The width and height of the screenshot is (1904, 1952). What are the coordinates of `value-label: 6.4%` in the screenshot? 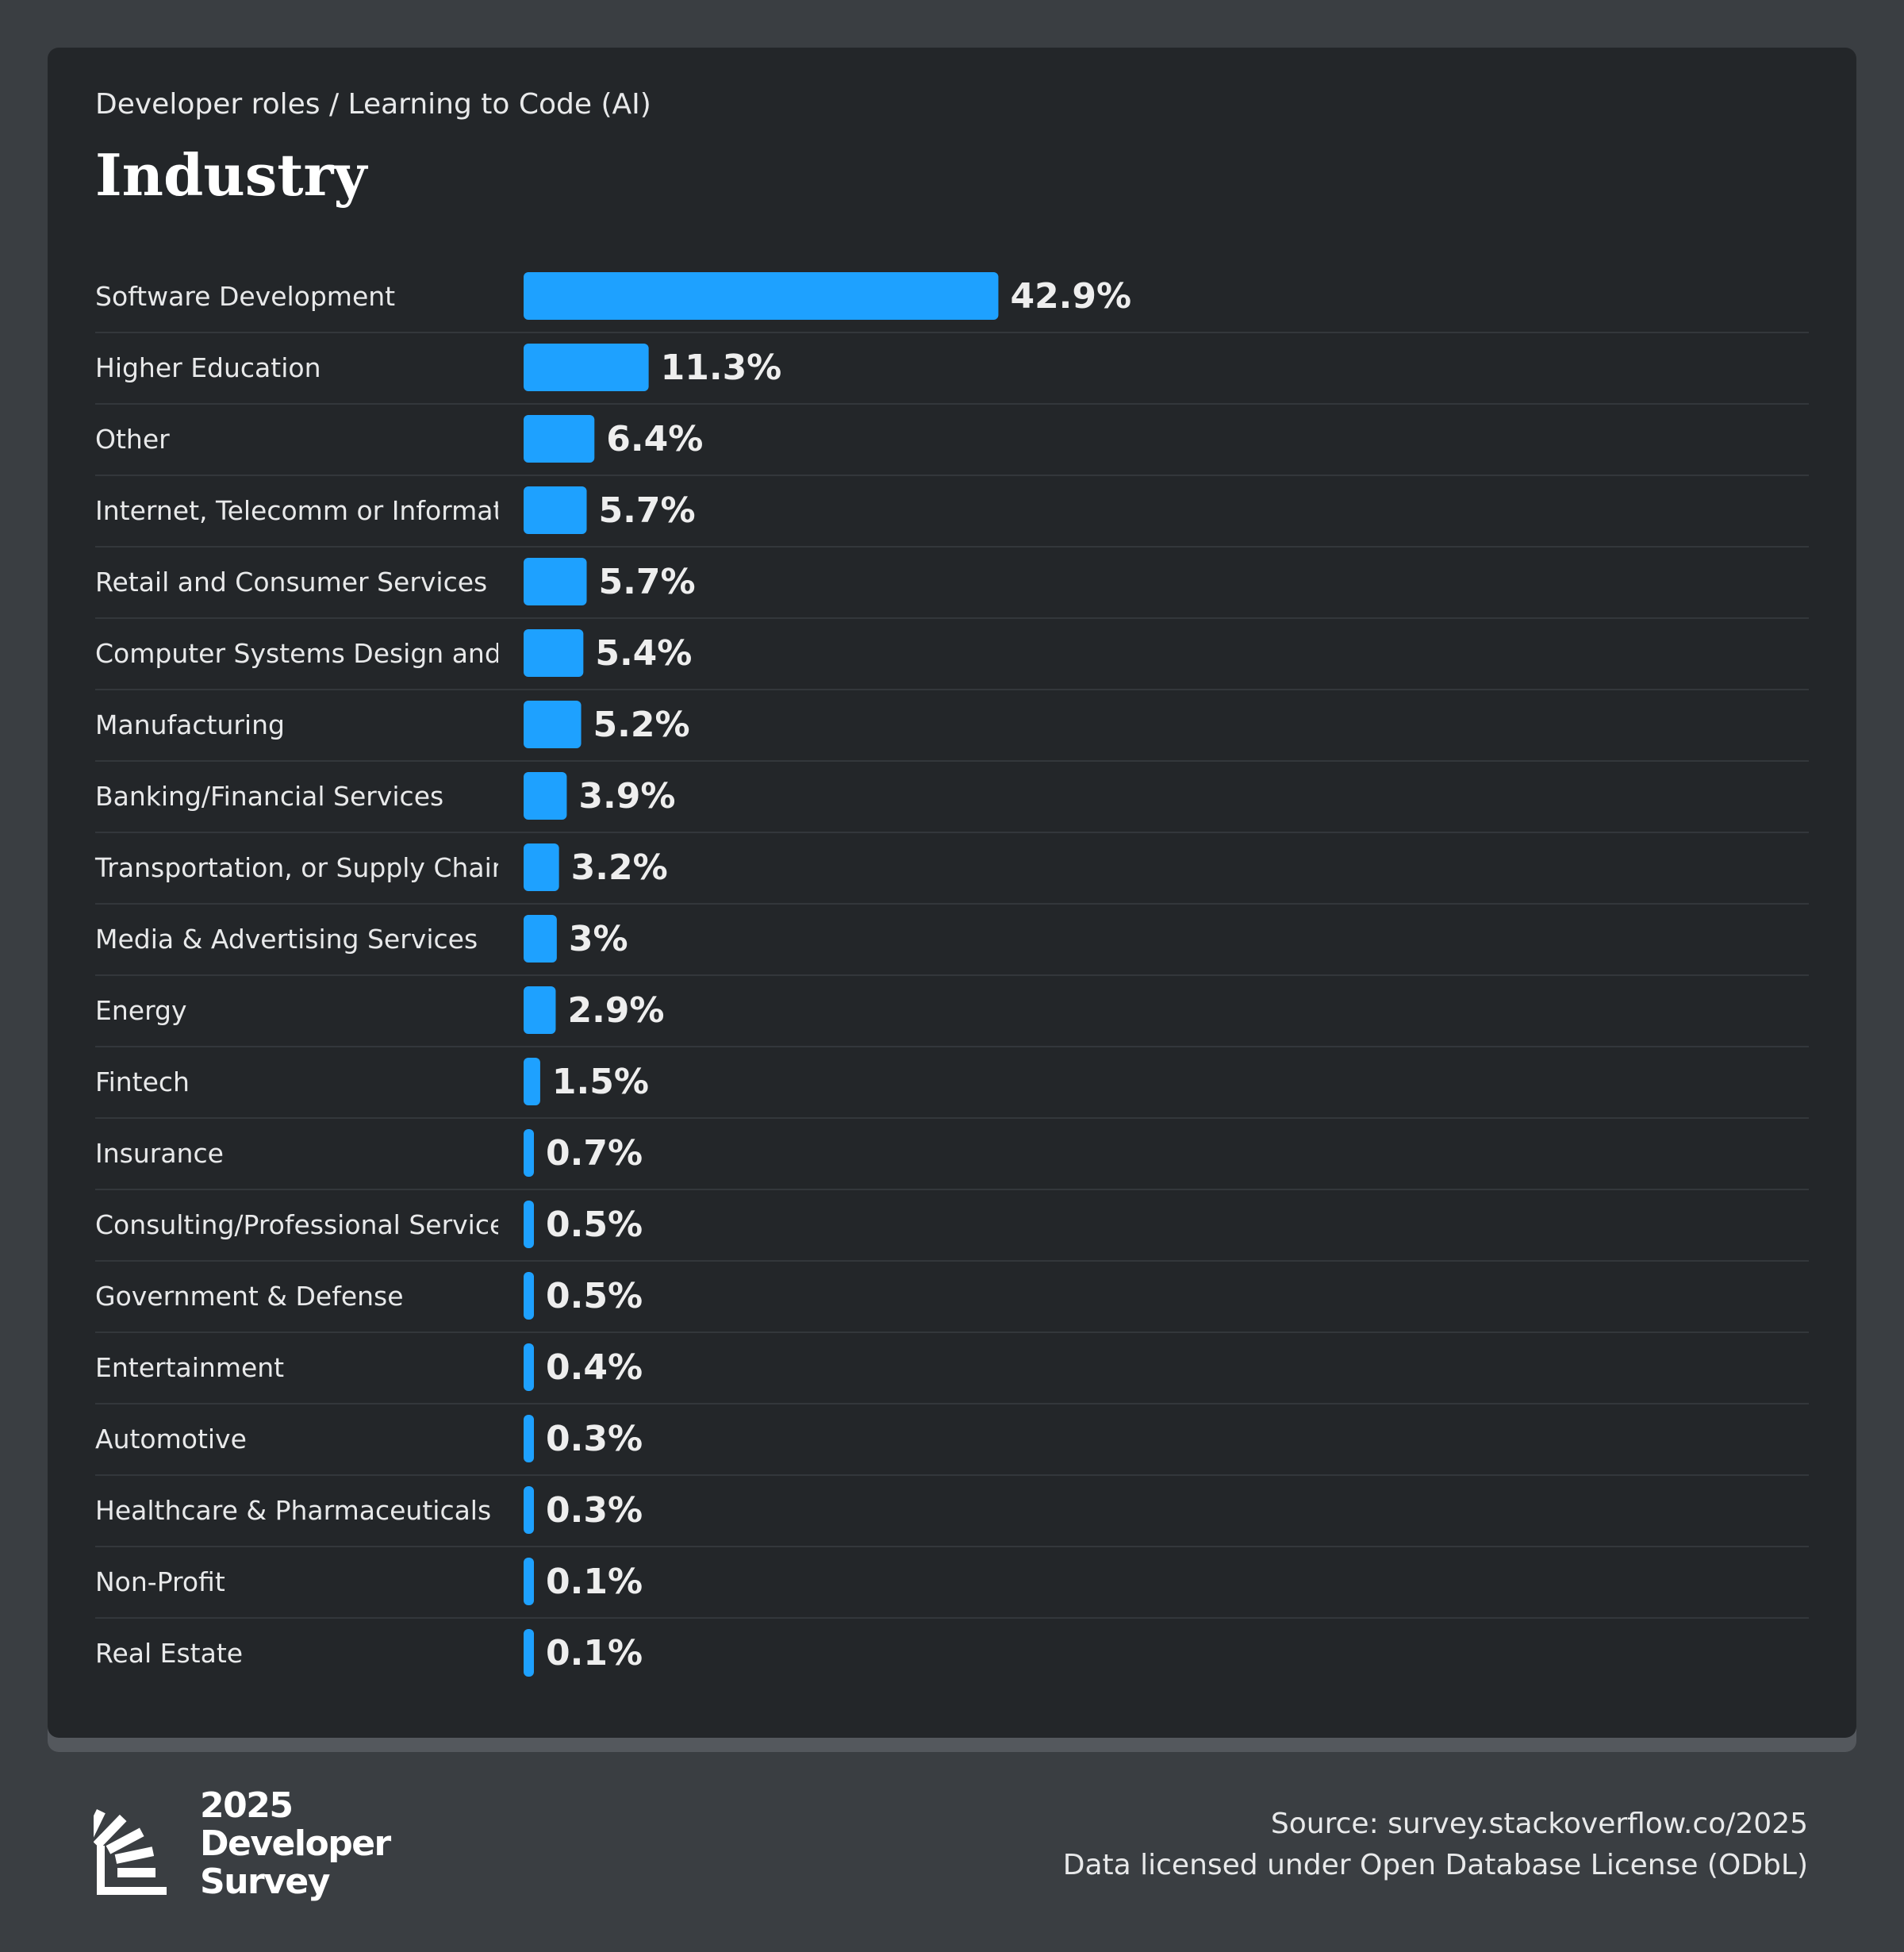 It's located at (654, 439).